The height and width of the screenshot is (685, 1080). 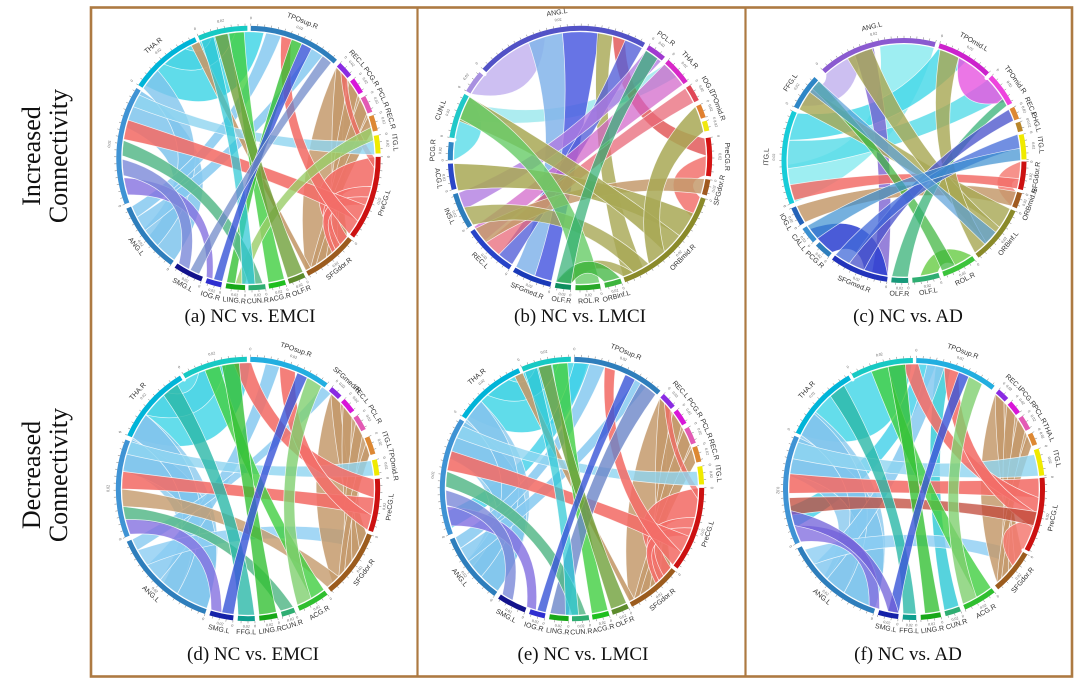 What do you see at coordinates (270, 631) in the screenshot?
I see `svg-text: LING.R` at bounding box center [270, 631].